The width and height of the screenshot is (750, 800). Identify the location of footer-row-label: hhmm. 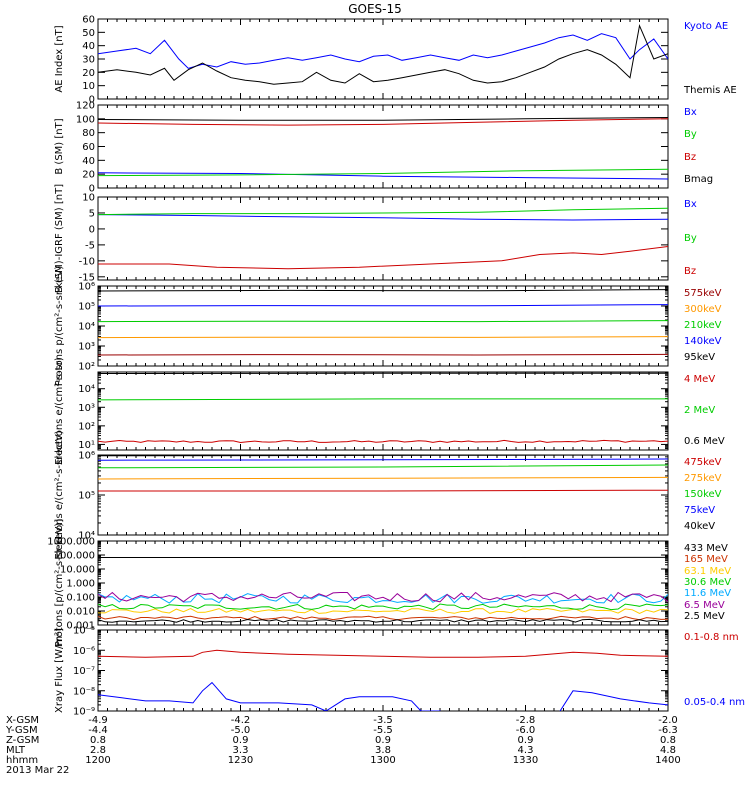
(22, 760).